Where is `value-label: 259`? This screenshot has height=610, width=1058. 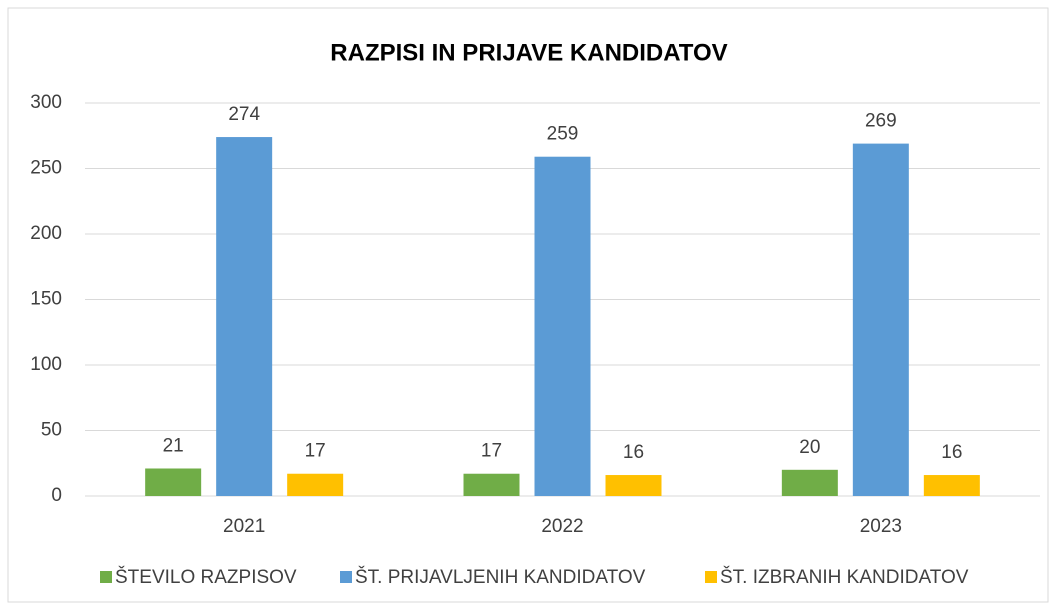 value-label: 259 is located at coordinates (563, 134).